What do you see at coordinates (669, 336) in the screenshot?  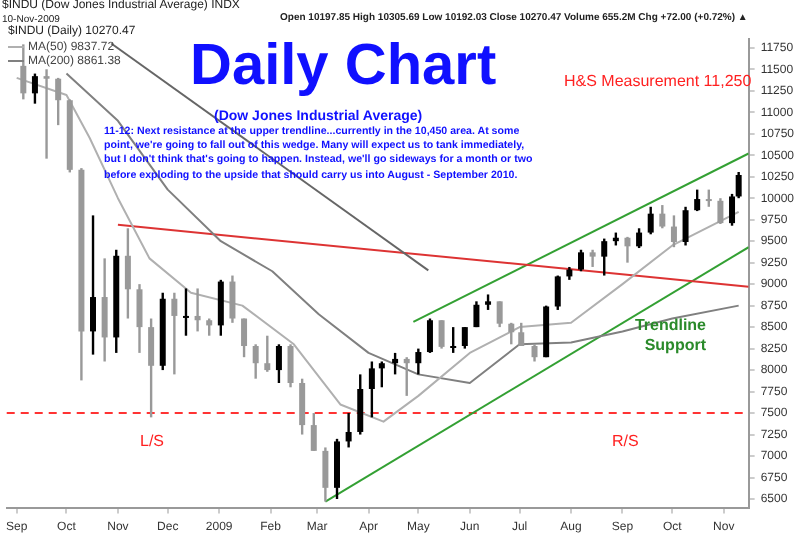 I see `annotation: Trendline Support` at bounding box center [669, 336].